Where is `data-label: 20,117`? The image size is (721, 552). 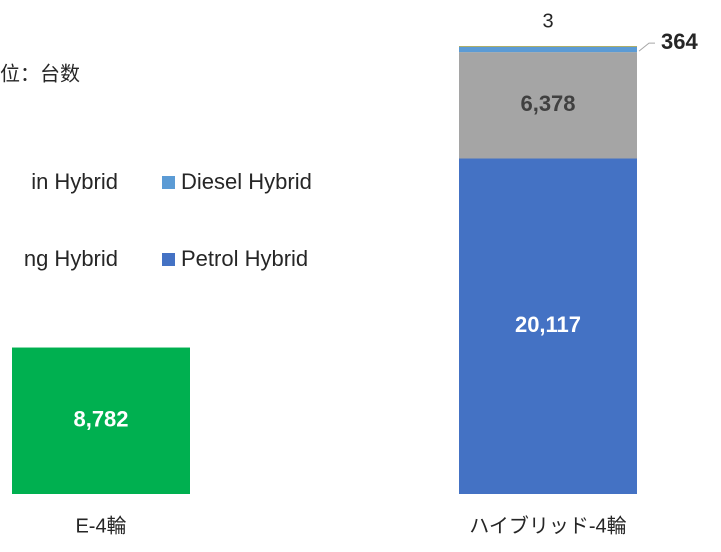 data-label: 20,117 is located at coordinates (548, 324).